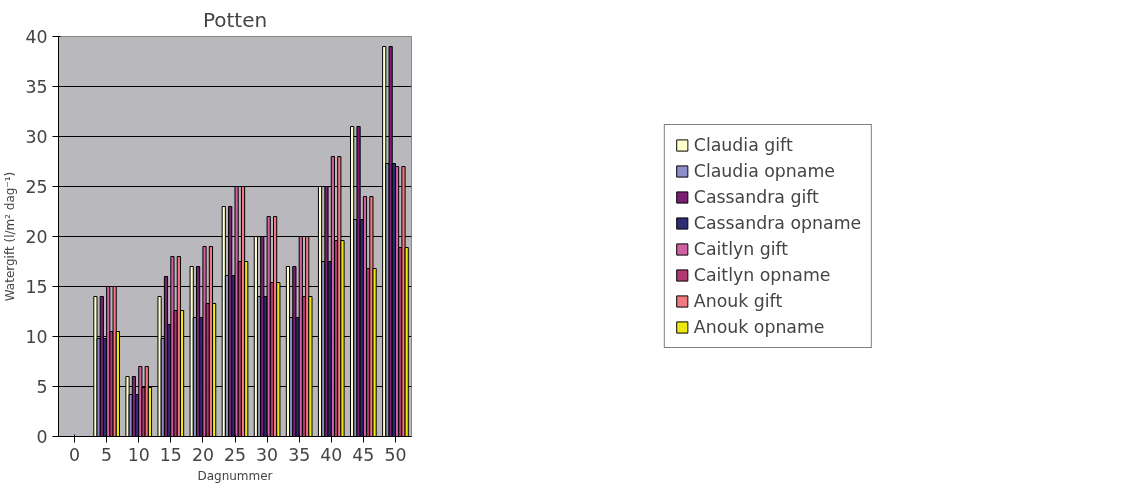  Describe the element at coordinates (36, 37) in the screenshot. I see `y-tick-label: 40` at that location.